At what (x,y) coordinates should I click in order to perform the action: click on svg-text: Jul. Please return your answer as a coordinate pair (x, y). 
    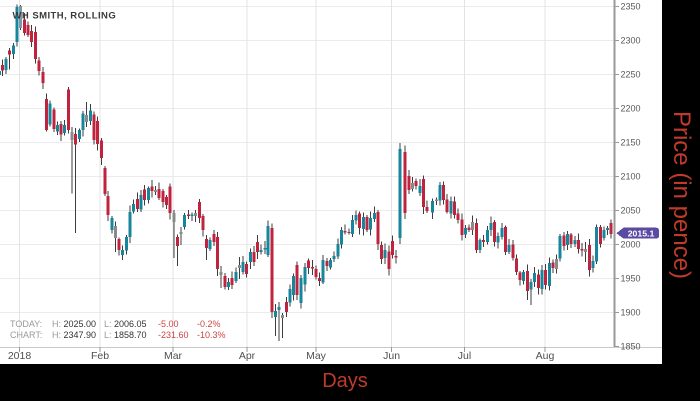
    Looking at the image, I should click on (464, 356).